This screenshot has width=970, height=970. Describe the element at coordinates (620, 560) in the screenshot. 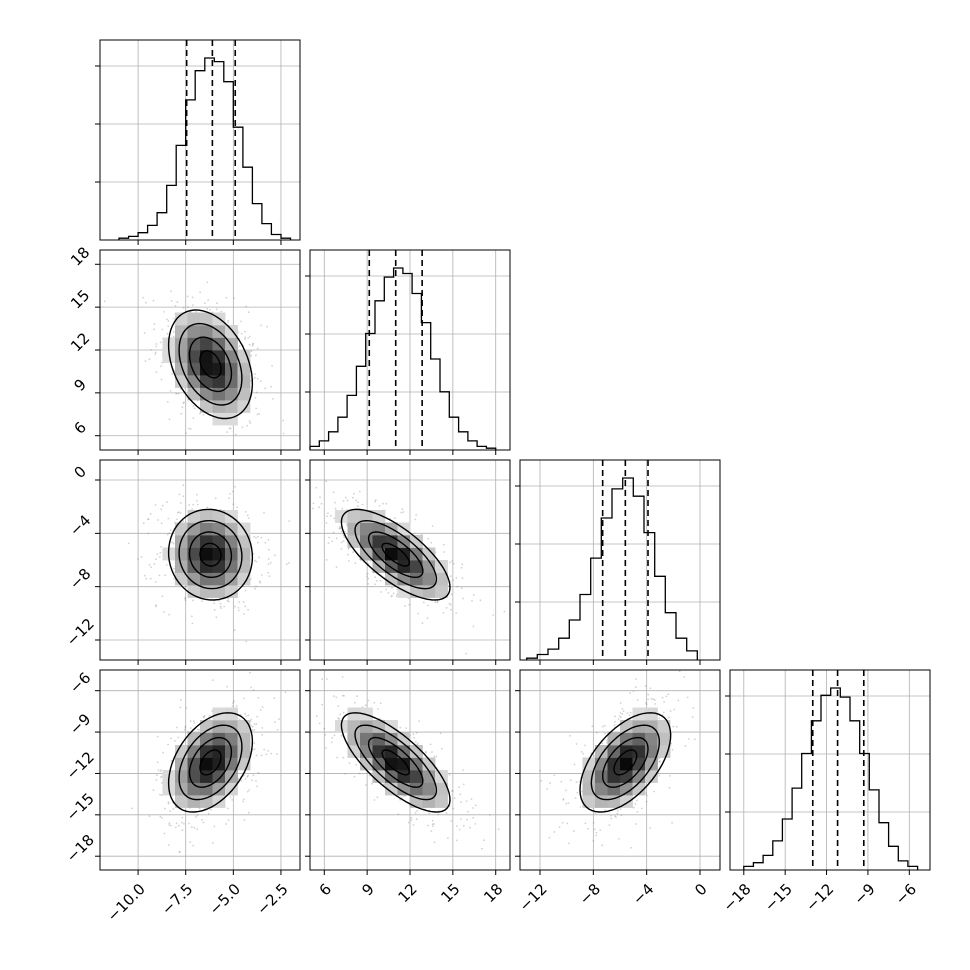

I see `panel-frame` at that location.